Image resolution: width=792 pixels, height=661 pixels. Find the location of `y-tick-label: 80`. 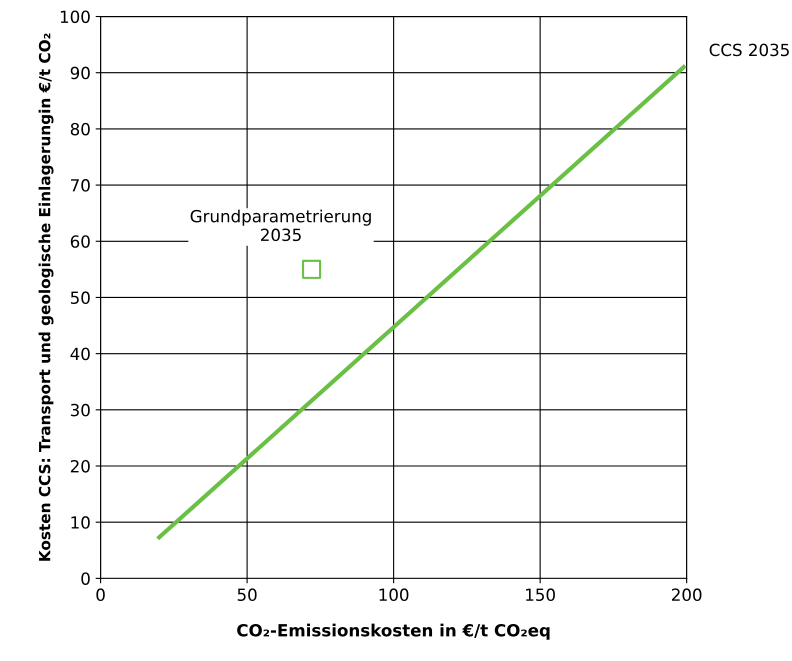

y-tick-label: 80 is located at coordinates (80, 129).